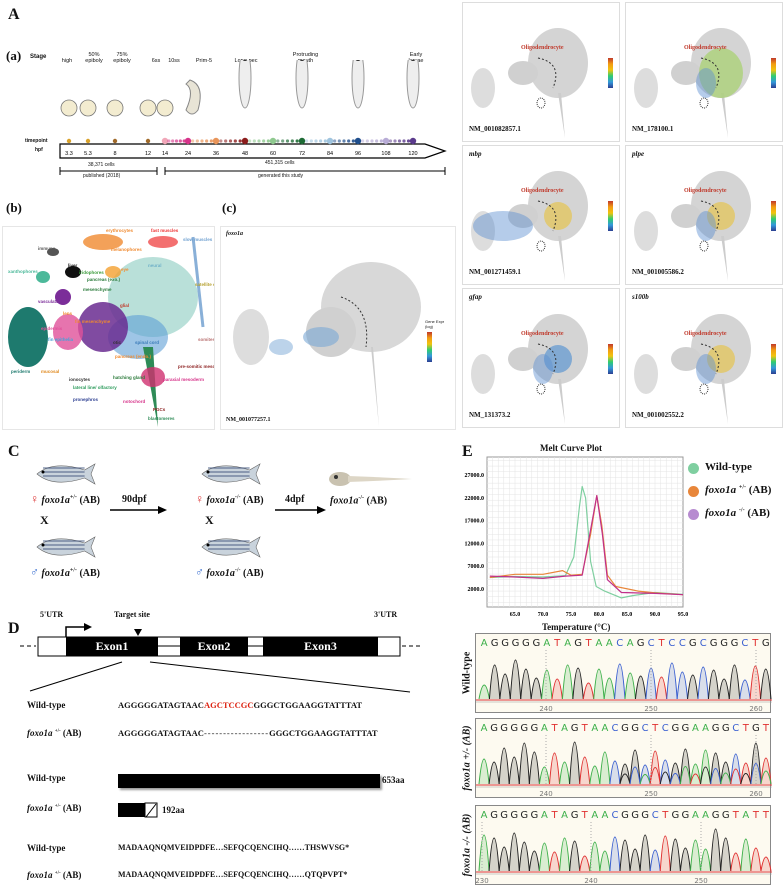  I want to click on expression-umap-4: gfap Oligodendrocyte NM_131373.2, so click(541, 358).